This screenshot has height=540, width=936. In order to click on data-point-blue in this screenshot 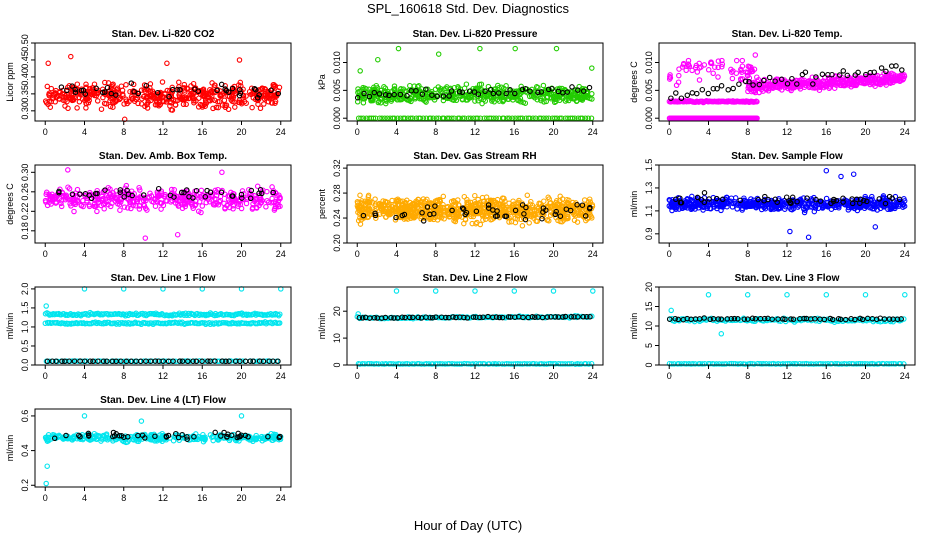, I will do `click(826, 198)`.